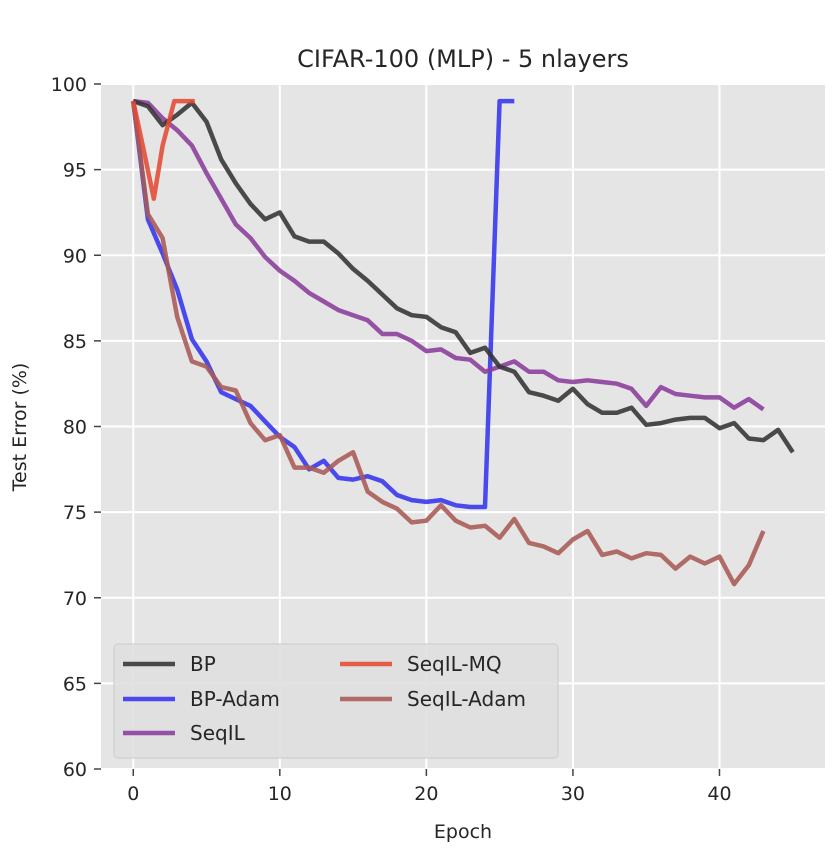 The width and height of the screenshot is (836, 852). I want to click on legend-box, so click(336, 701).